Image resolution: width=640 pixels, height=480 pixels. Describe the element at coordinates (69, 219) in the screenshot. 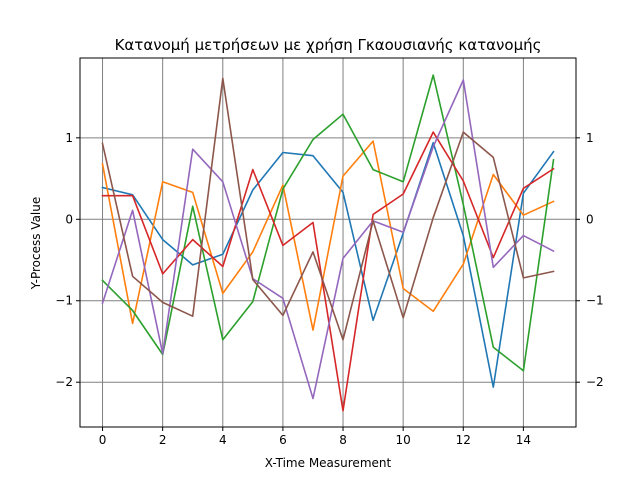

I see `y-tick-label-left: 0` at that location.